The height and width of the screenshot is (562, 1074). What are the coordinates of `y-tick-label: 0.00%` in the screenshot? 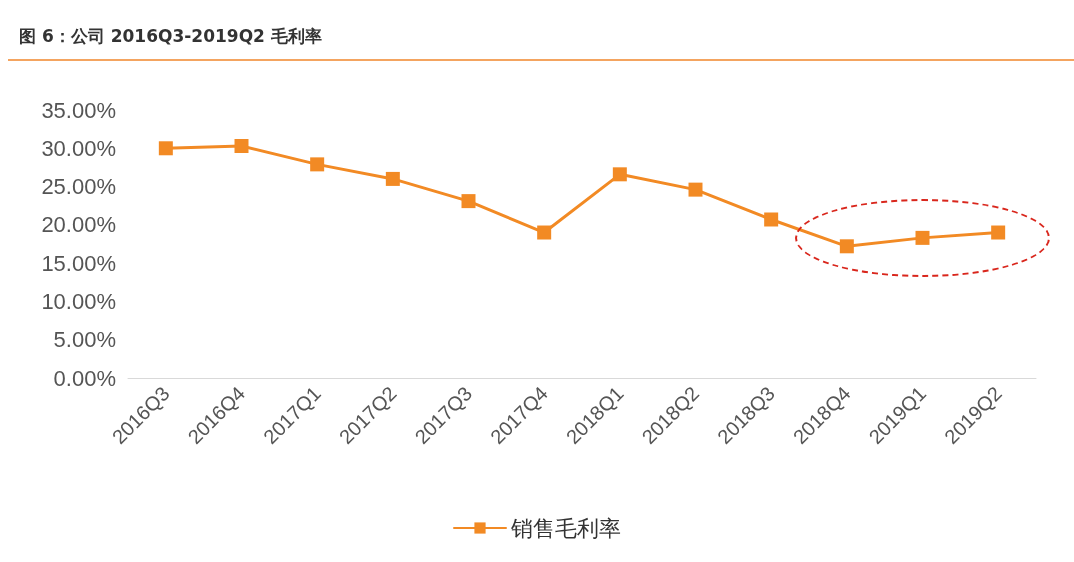 It's located at (84, 378).